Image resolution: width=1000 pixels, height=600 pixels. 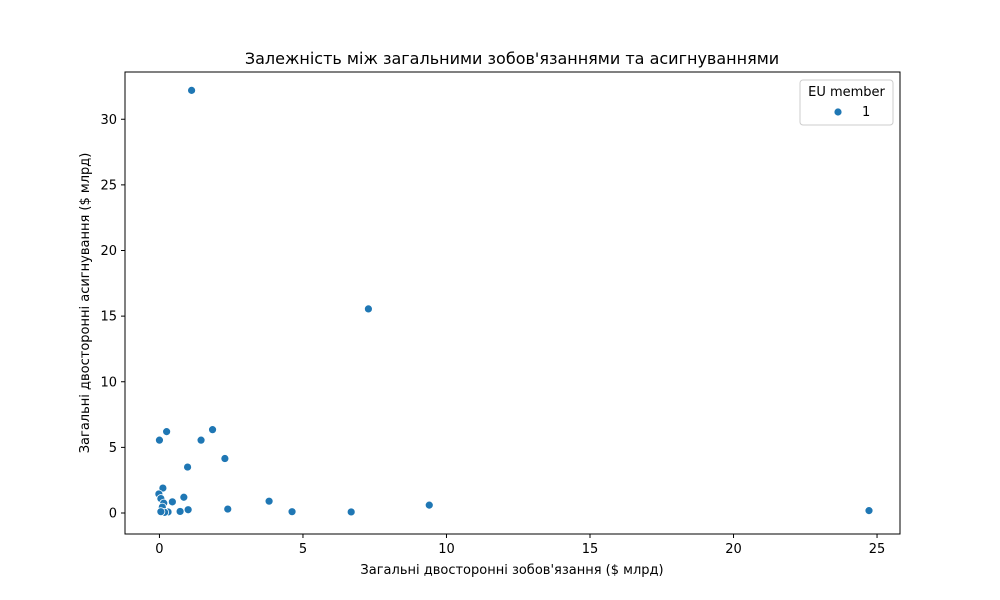 What do you see at coordinates (446, 549) in the screenshot?
I see `x-tick-label: 10` at bounding box center [446, 549].